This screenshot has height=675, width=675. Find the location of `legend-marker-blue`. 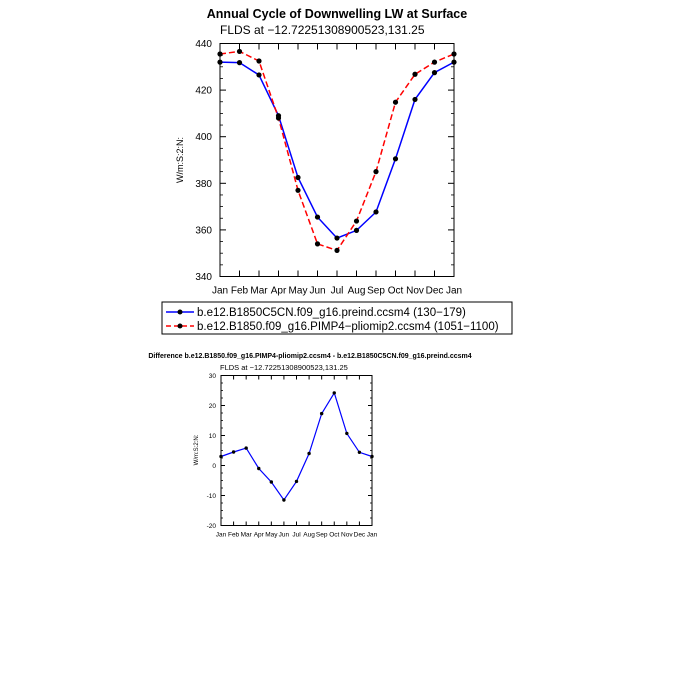

legend-marker-blue is located at coordinates (180, 312).